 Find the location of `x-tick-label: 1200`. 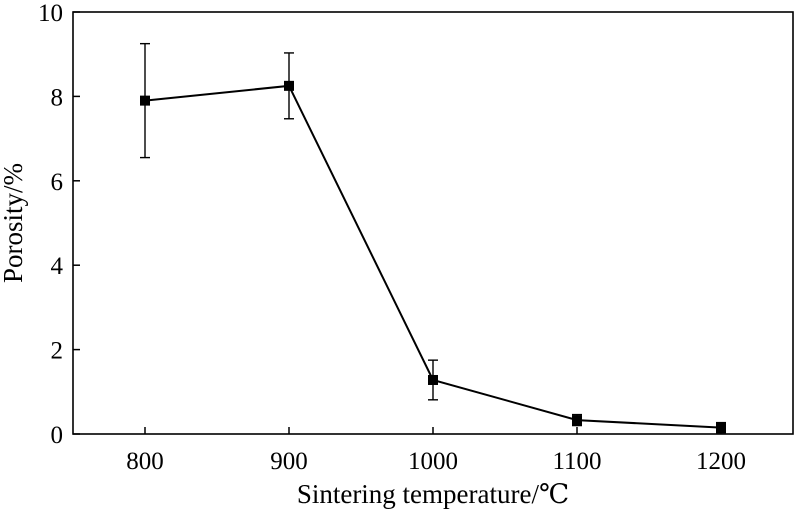

x-tick-label: 1200 is located at coordinates (721, 461).